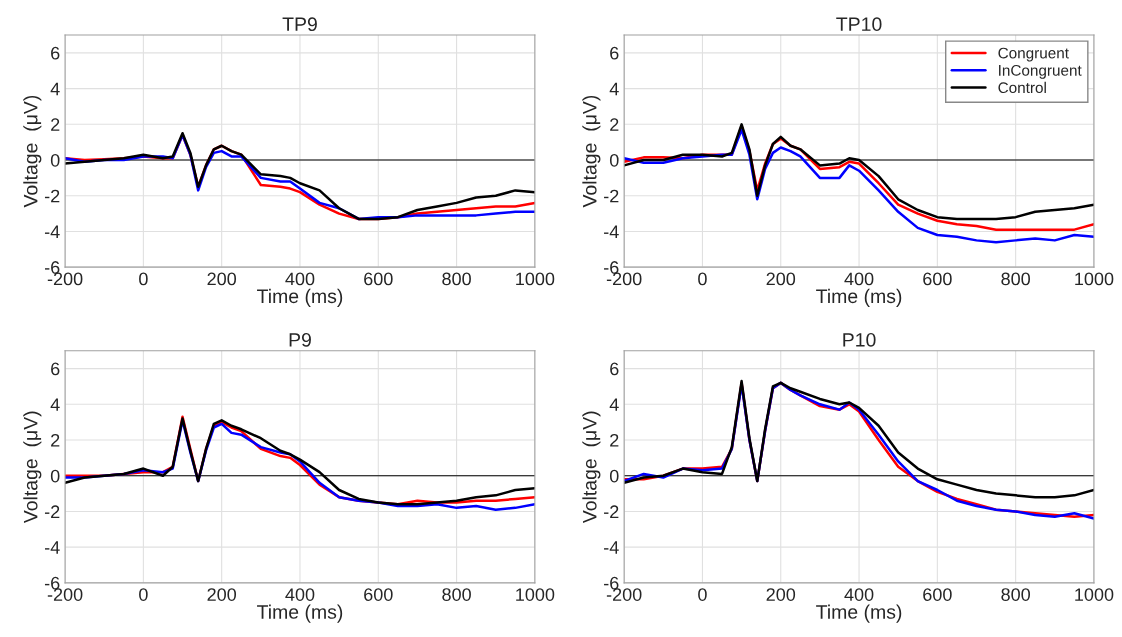 The width and height of the screenshot is (1122, 637). What do you see at coordinates (1040, 71) in the screenshot?
I see `legend-label: InCongruent` at bounding box center [1040, 71].